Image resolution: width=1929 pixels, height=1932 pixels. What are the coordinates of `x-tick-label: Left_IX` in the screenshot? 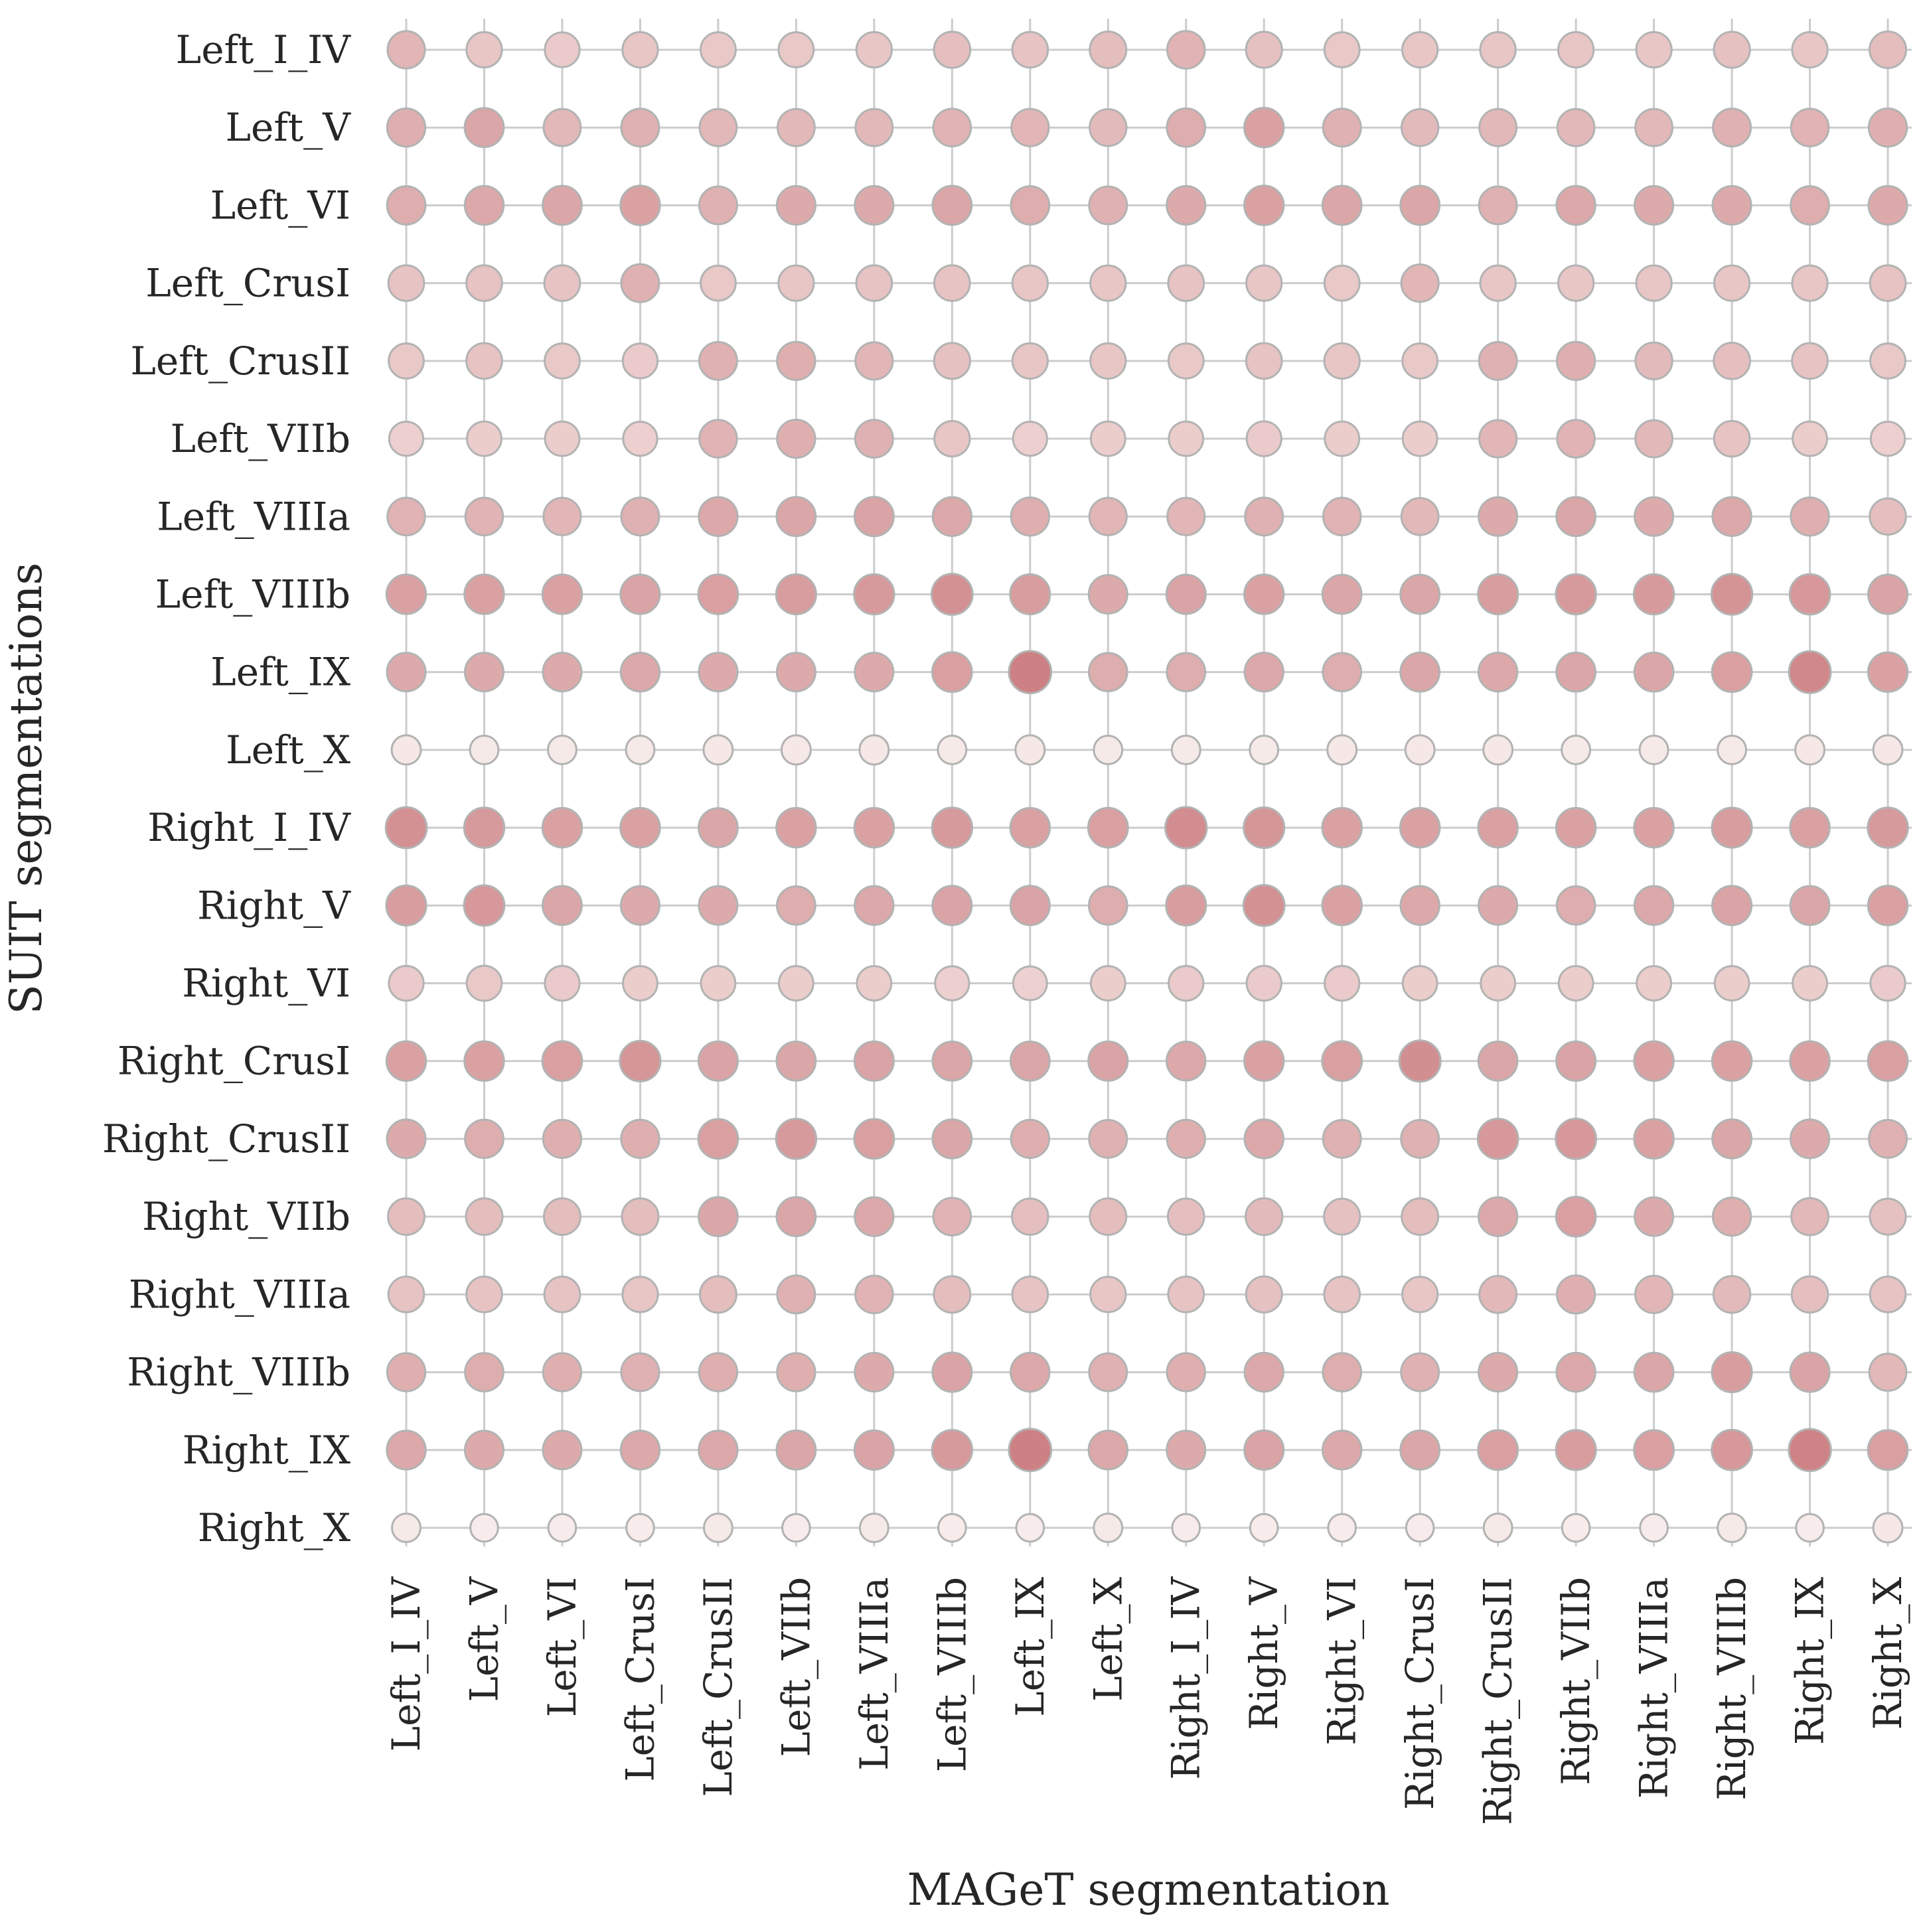 It's located at (1030, 1647).